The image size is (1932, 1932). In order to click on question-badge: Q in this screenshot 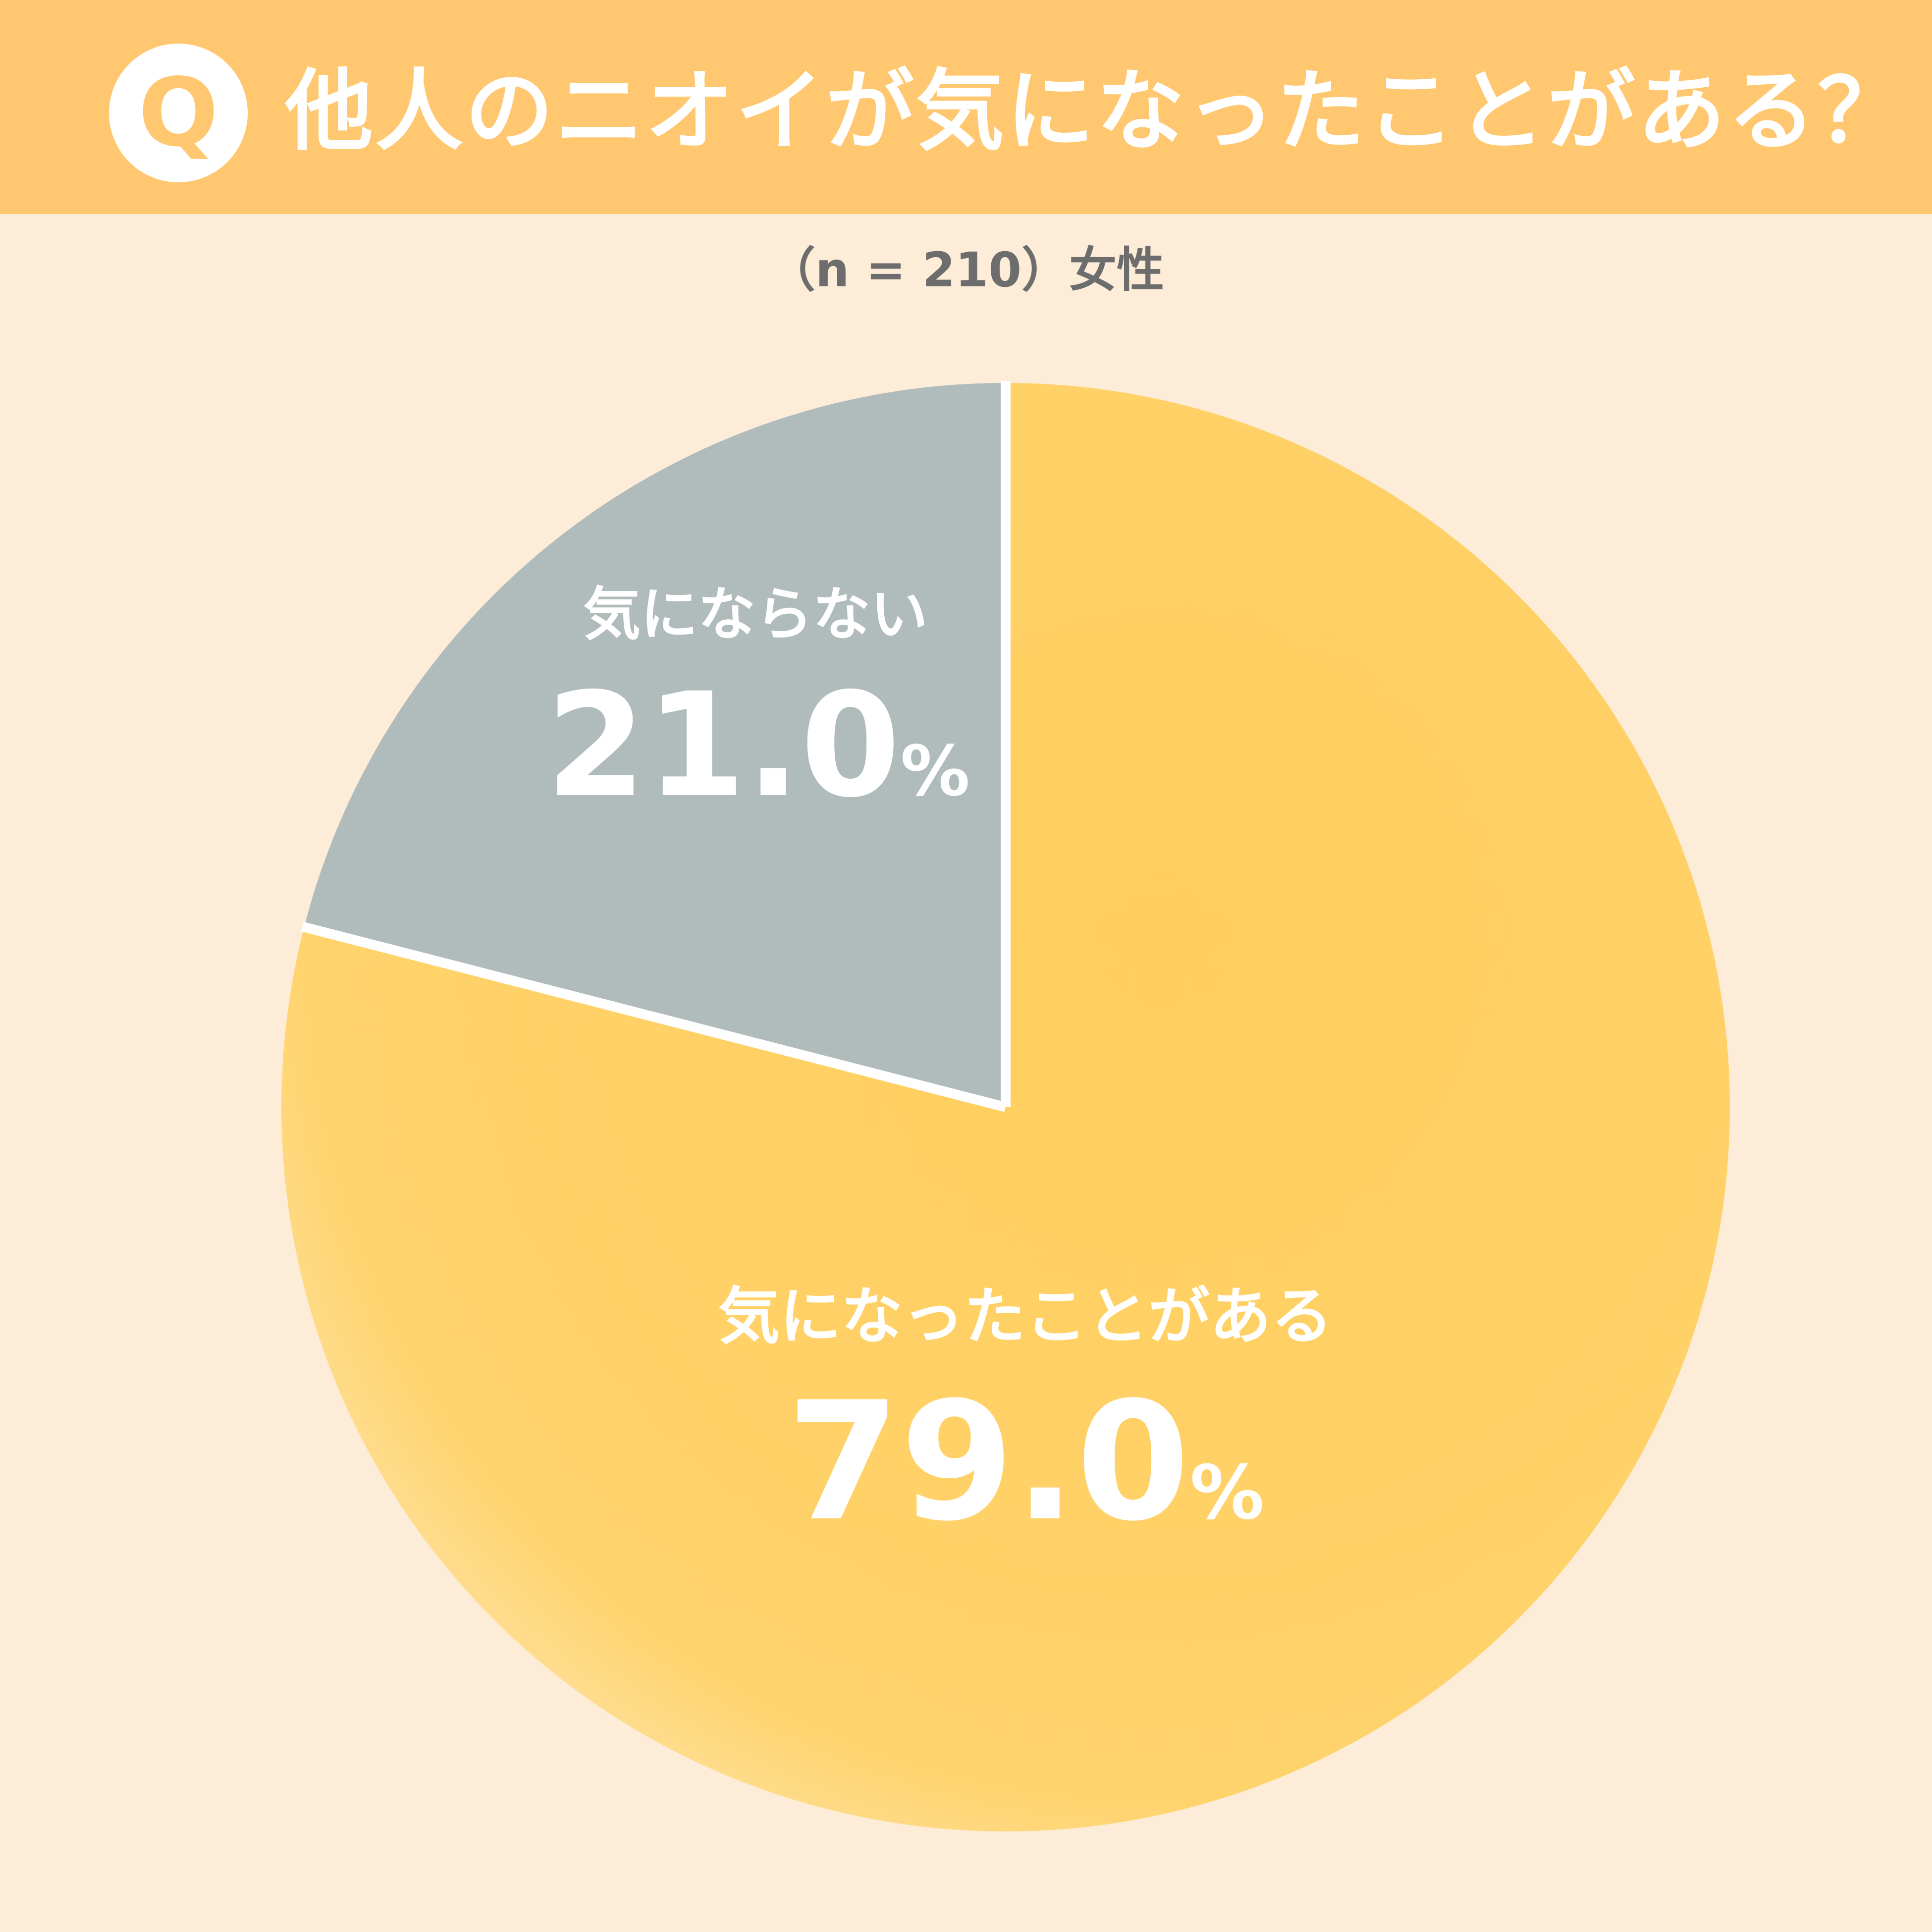, I will do `click(178, 113)`.